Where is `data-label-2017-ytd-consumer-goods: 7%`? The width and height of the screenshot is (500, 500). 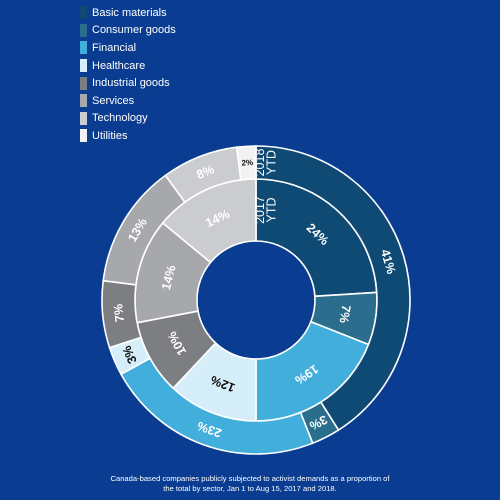 data-label-2017-ytd-consumer-goods: 7% is located at coordinates (345, 314).